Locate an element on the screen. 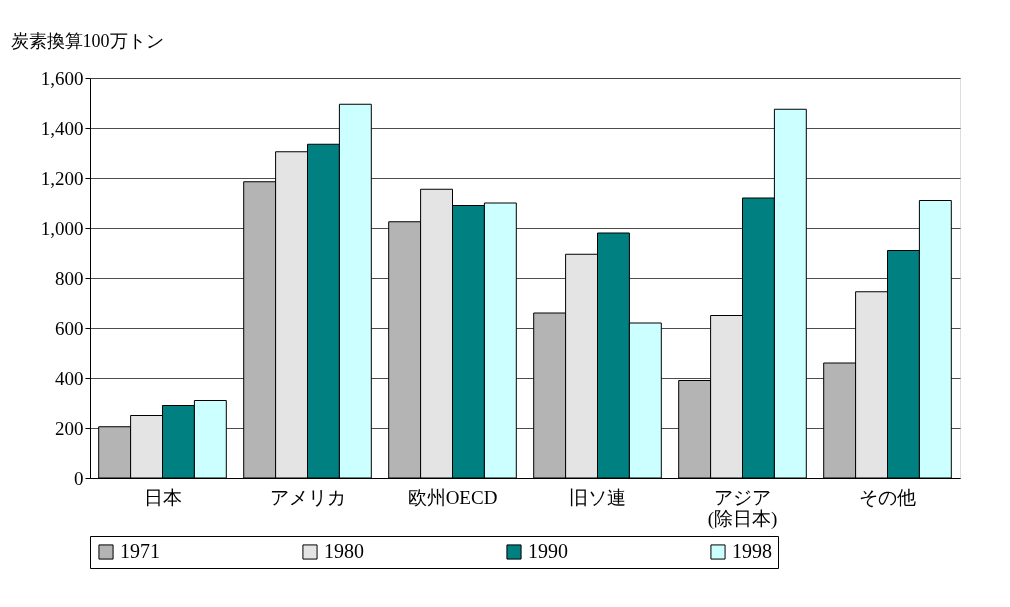 The height and width of the screenshot is (607, 1010). x-tick-label: 旧ソ連 is located at coordinates (597, 497).